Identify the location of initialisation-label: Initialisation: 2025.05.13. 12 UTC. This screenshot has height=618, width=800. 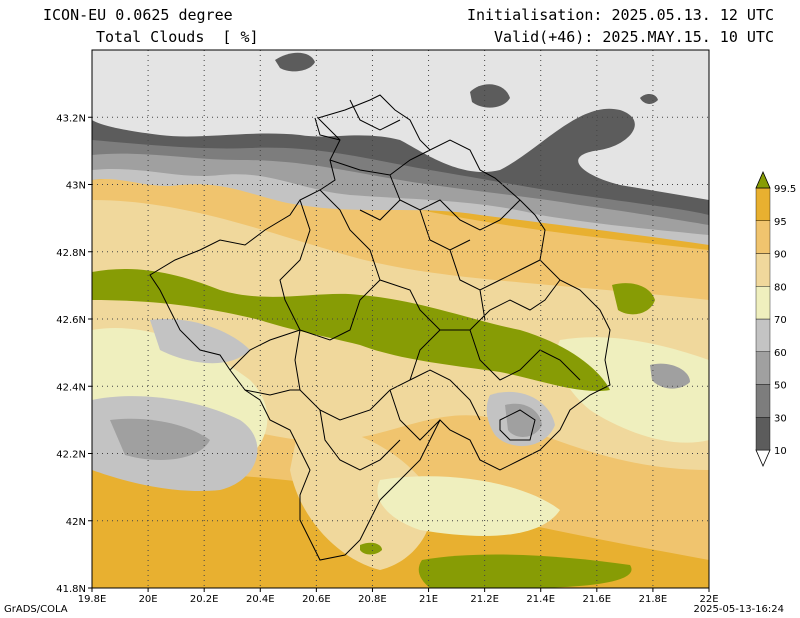
(620, 15).